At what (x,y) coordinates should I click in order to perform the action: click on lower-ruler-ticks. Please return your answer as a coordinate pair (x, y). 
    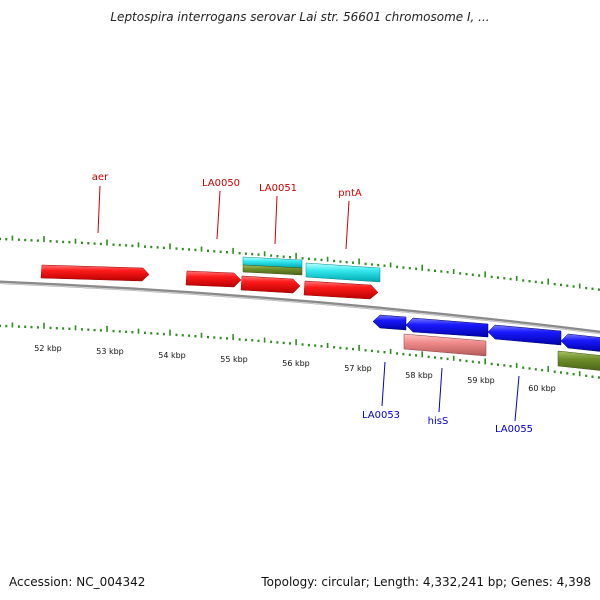
    Looking at the image, I should click on (300, 350).